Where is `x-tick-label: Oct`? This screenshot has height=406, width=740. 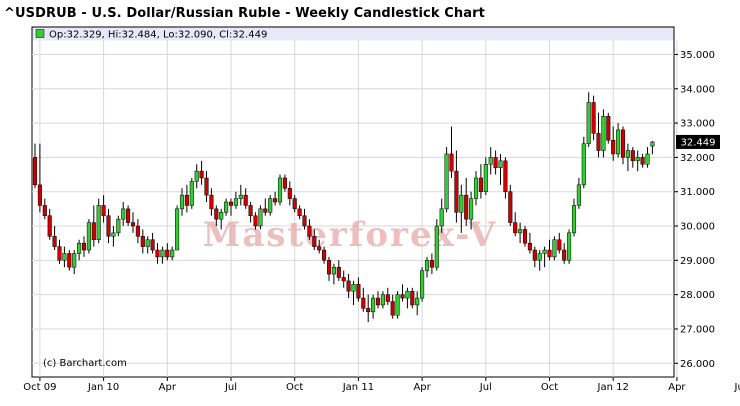 x-tick-label: Oct is located at coordinates (549, 387).